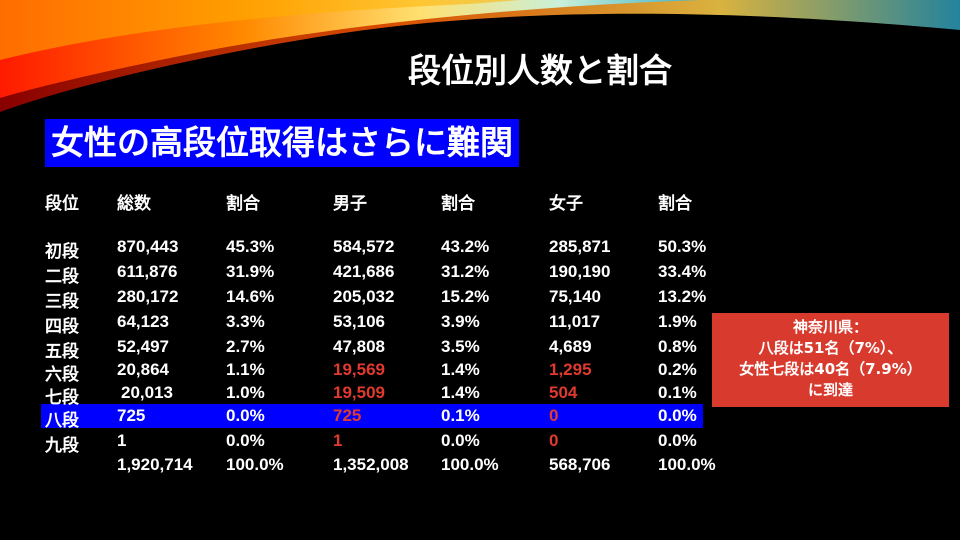 The height and width of the screenshot is (540, 960). Describe the element at coordinates (62, 352) in the screenshot. I see `rank-label: 五段` at that location.